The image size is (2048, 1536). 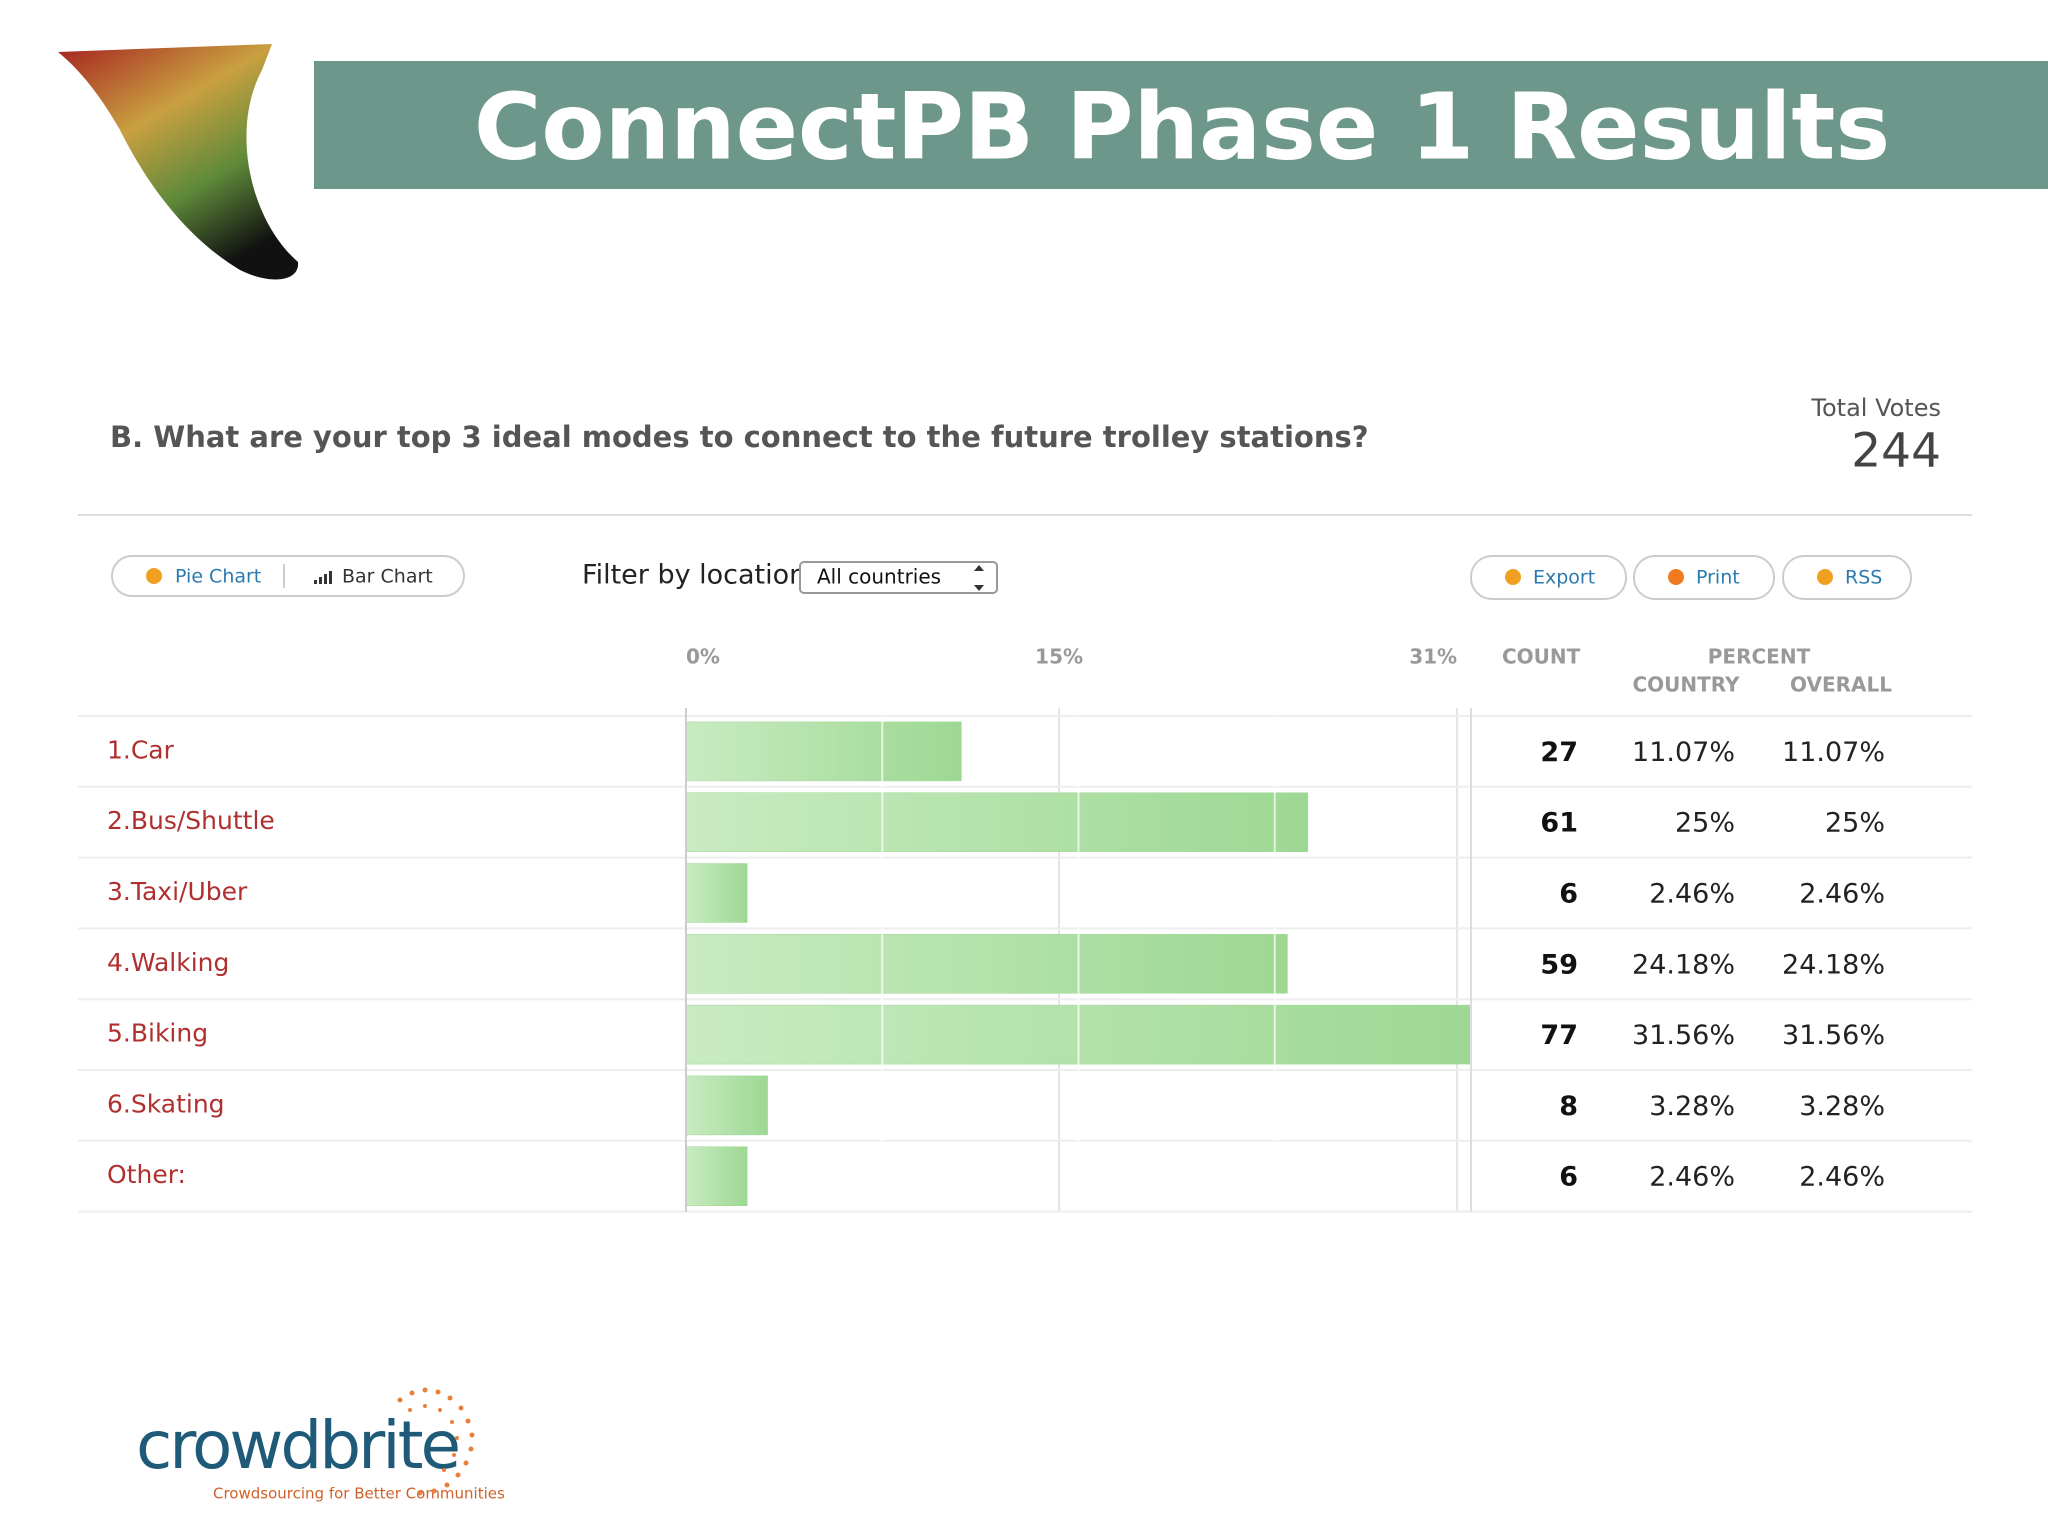 I want to click on title-bar, so click(x=1181, y=125).